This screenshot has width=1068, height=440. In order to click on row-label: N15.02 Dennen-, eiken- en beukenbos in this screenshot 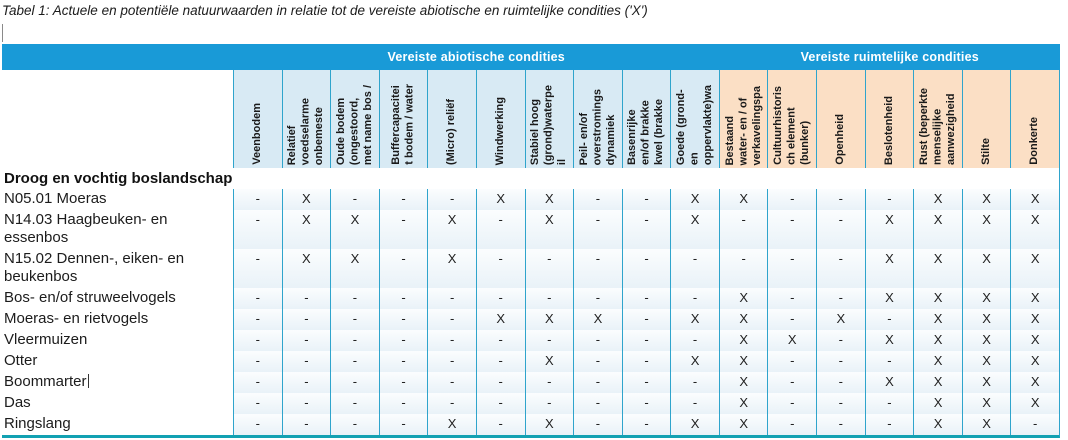, I will do `click(117, 268)`.